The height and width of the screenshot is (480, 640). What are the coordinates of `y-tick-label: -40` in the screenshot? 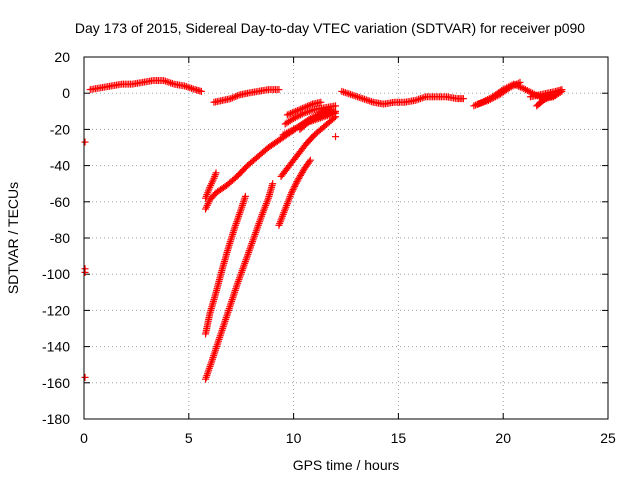 It's located at (60, 166).